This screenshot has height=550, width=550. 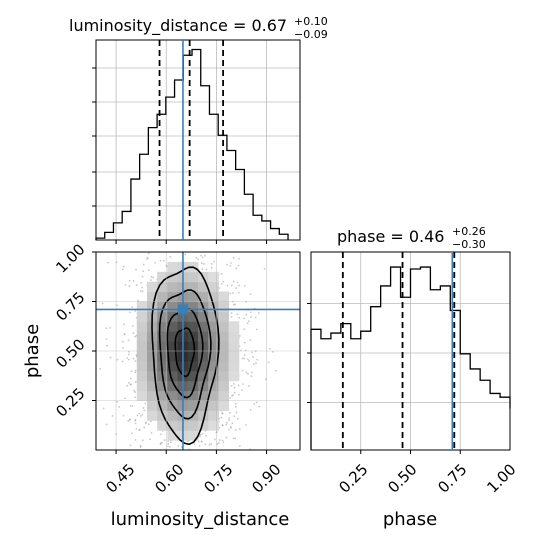 I want to click on y-tick-label: 1.00, so click(x=70, y=258).